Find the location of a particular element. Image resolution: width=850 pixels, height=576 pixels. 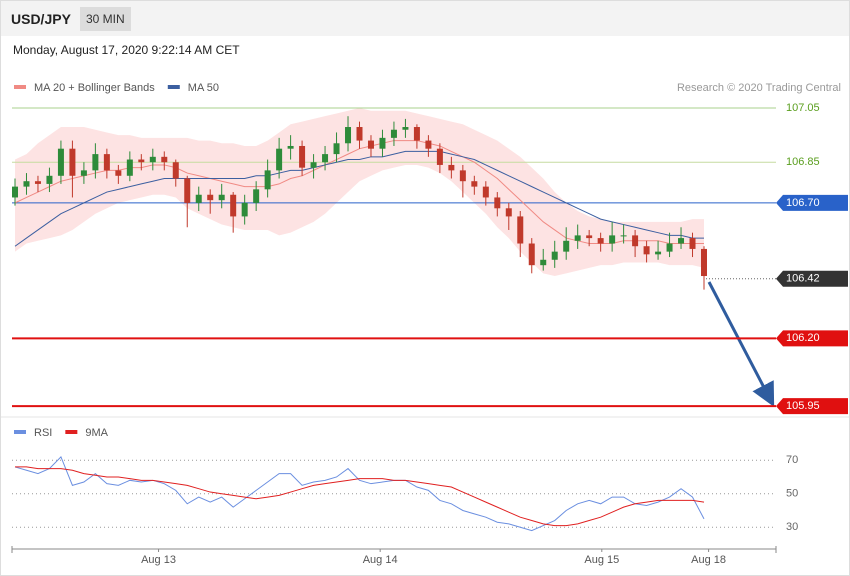

timeframe-button: 30 MIN is located at coordinates (105, 19).